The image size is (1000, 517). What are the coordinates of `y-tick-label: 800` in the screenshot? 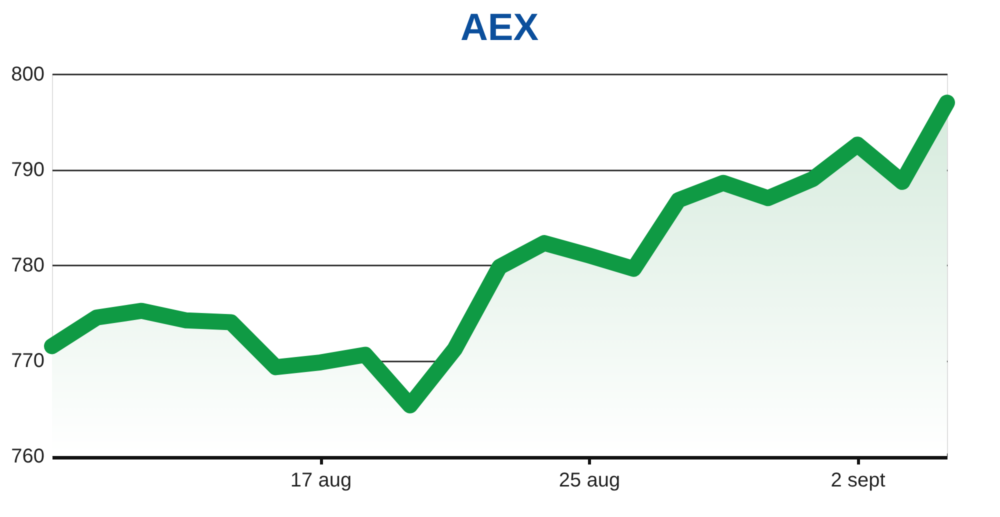 It's located at (27, 75).